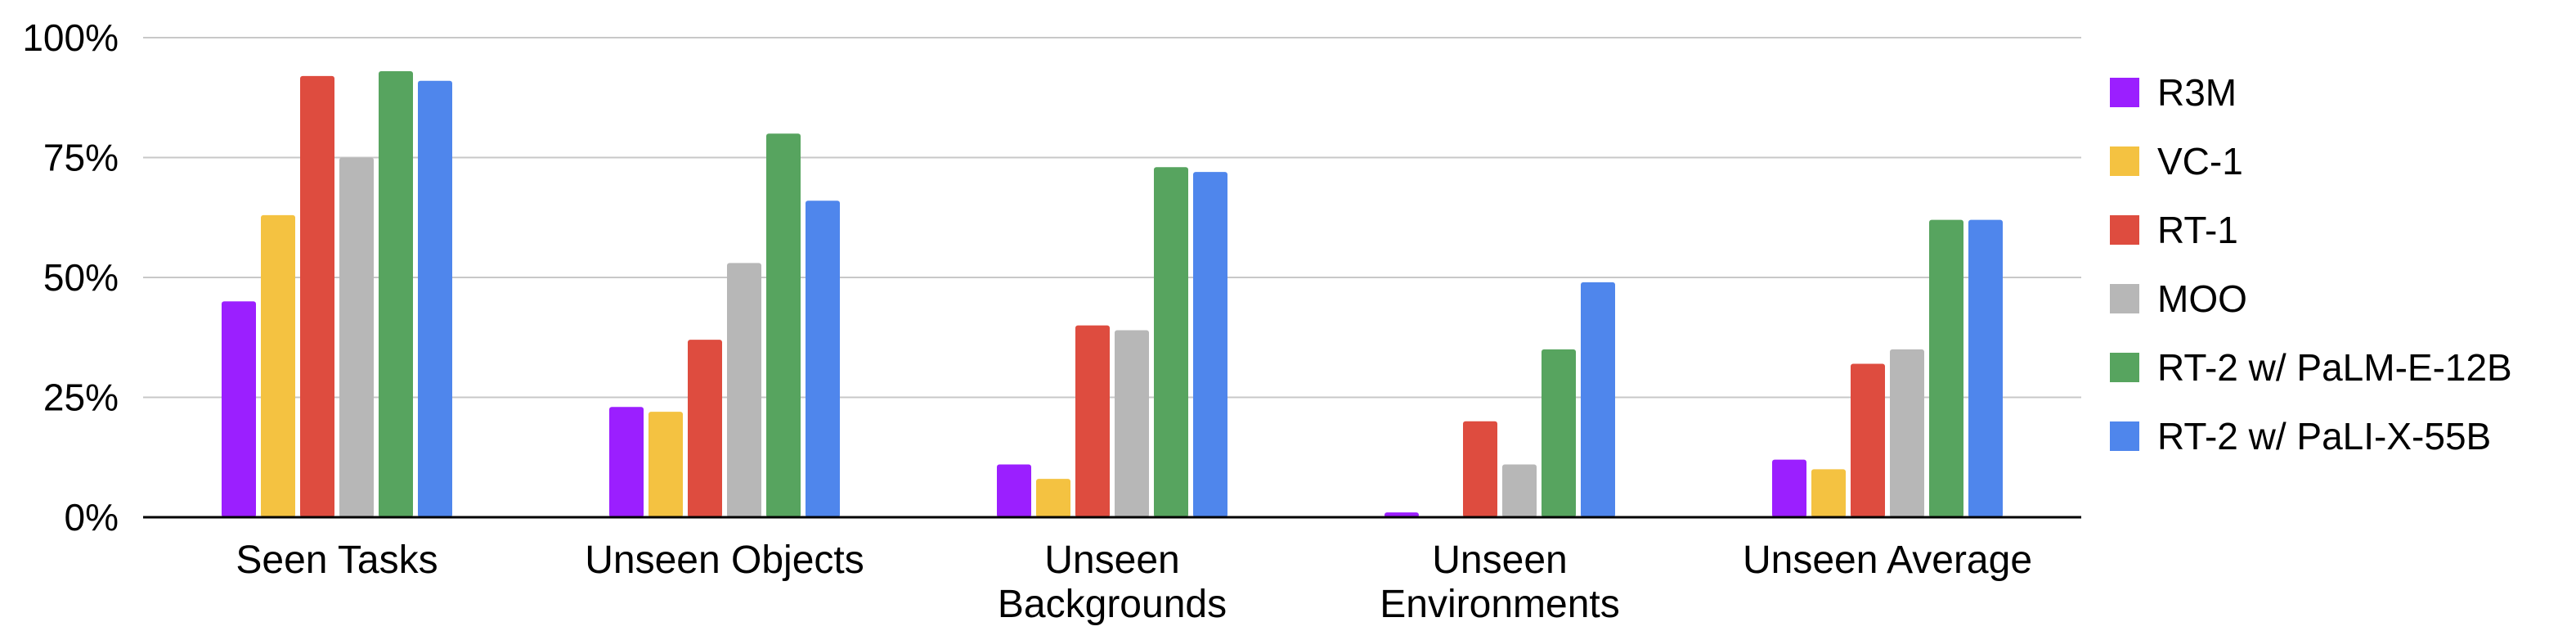  I want to click on legend-item: MOO, so click(2178, 298).